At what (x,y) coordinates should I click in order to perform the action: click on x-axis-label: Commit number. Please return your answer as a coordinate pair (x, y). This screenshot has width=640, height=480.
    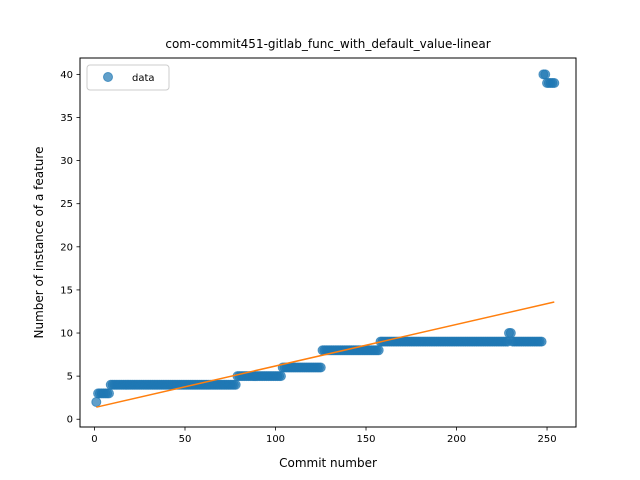
    Looking at the image, I should click on (328, 463).